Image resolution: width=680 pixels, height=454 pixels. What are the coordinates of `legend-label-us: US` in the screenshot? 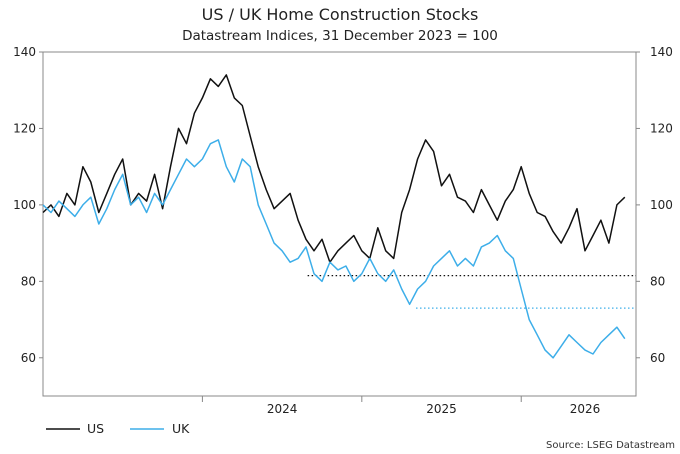 It's located at (95, 428).